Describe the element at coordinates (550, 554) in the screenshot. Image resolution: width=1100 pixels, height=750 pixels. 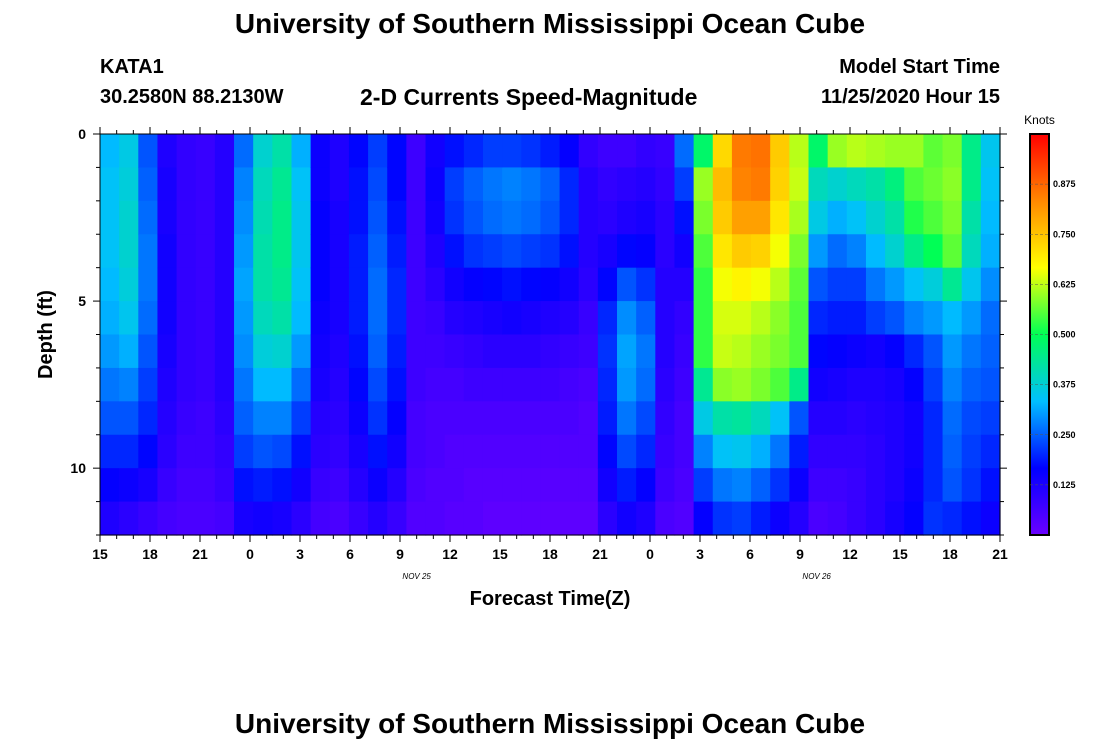
I see `x-tick-label: 18` at that location.